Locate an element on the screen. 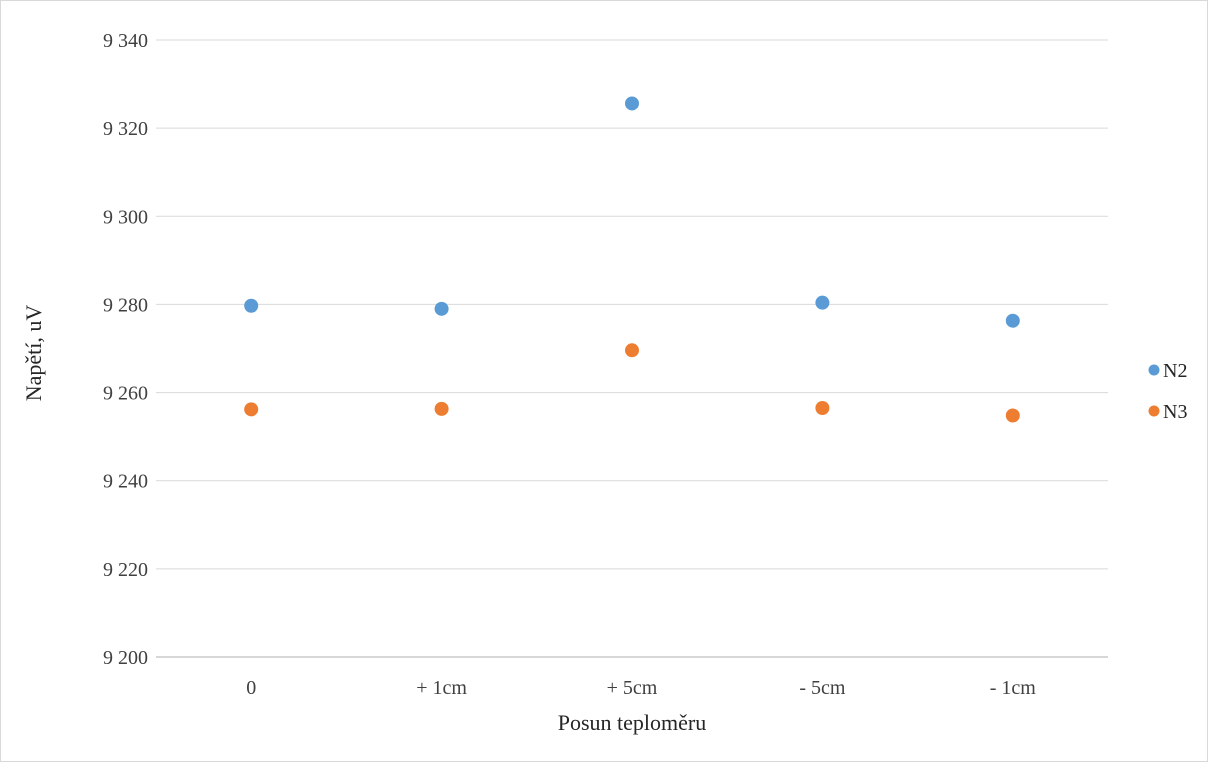 The width and height of the screenshot is (1208, 768). legend-label-n3: N3 is located at coordinates (1175, 412).